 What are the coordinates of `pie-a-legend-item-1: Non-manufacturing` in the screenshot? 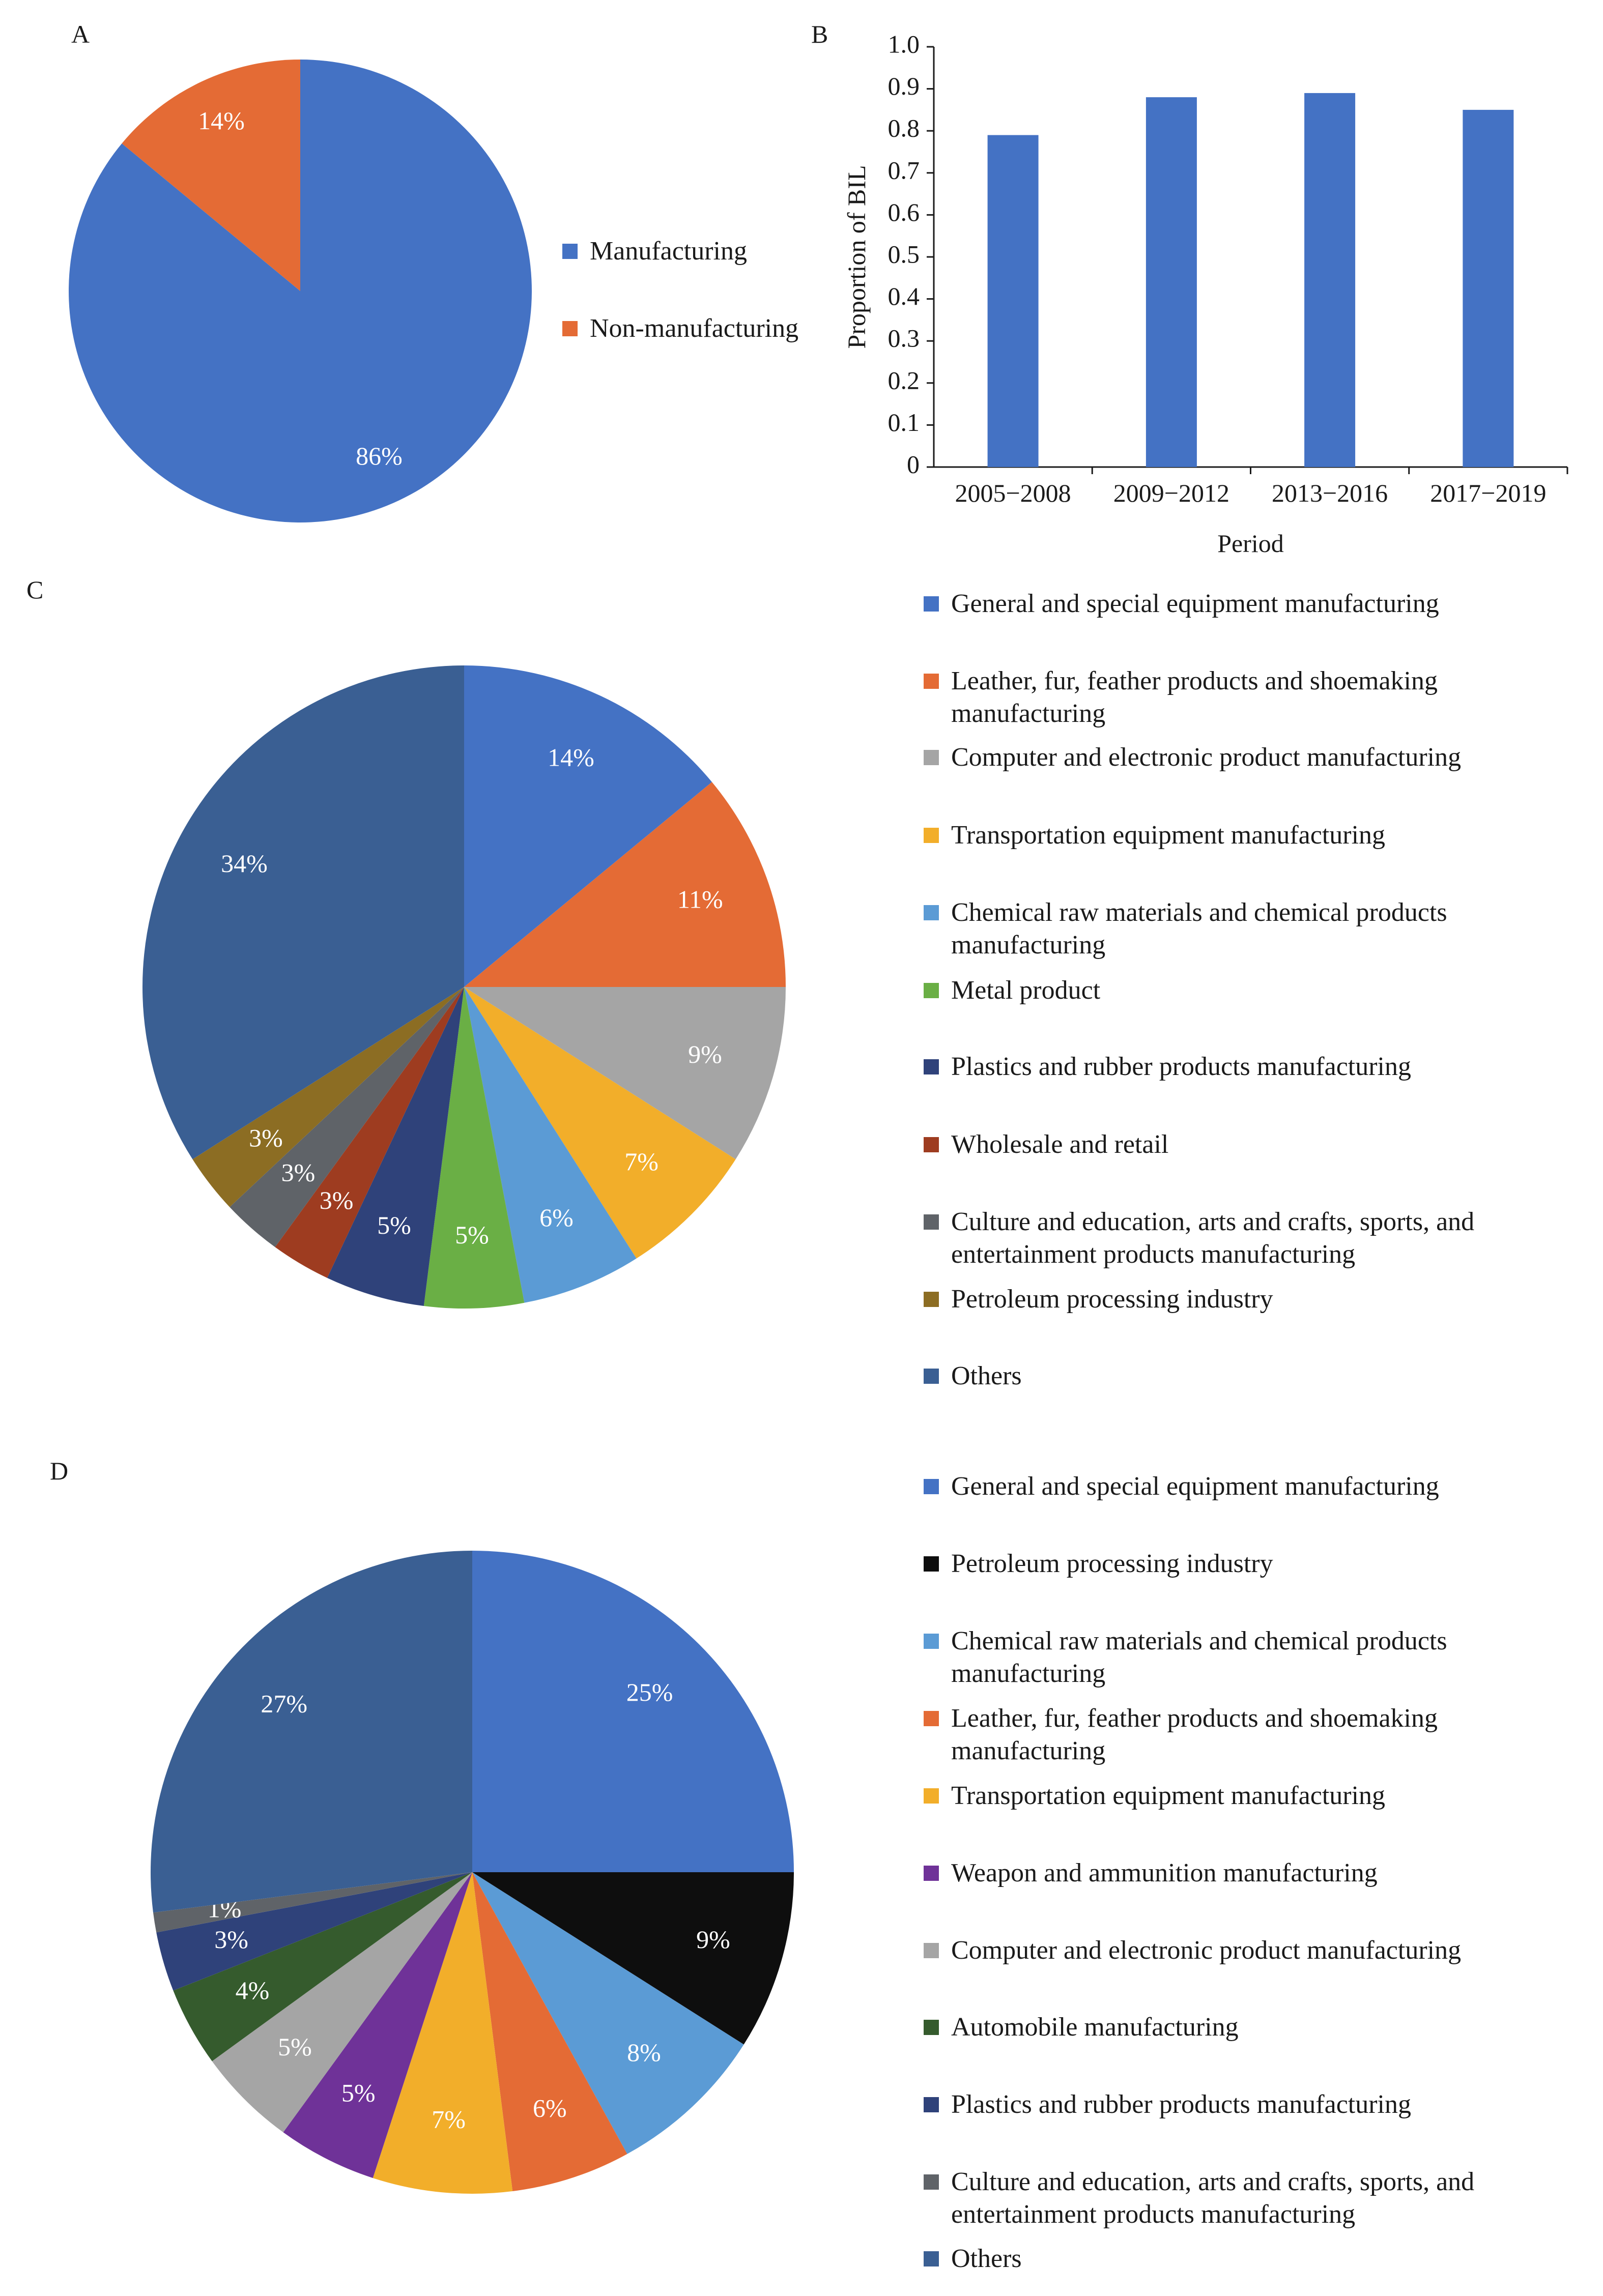 It's located at (704, 329).